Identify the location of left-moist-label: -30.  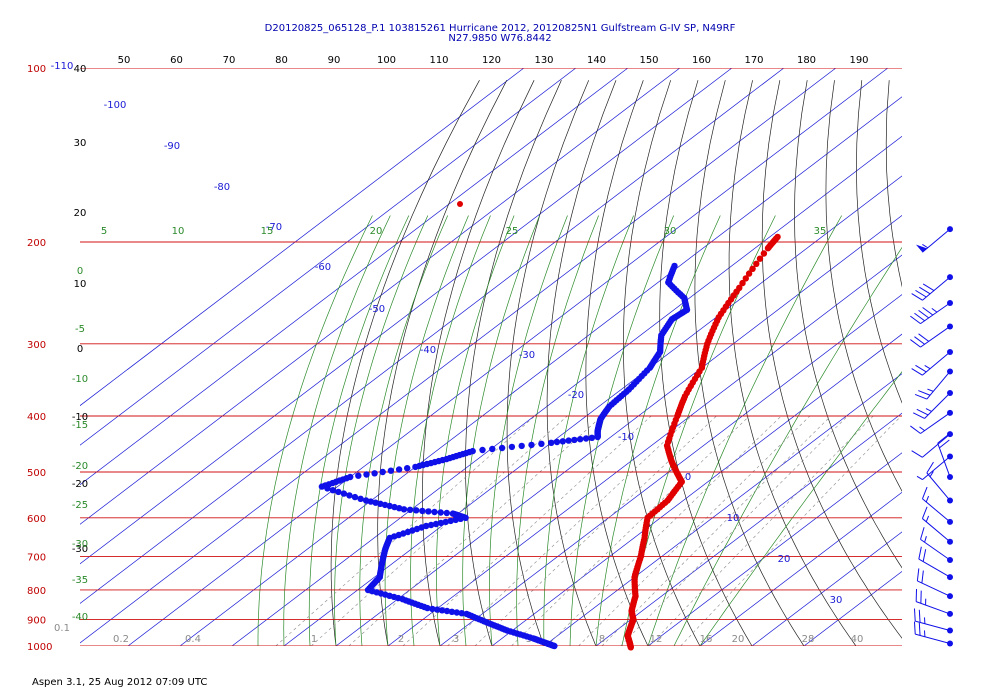
(80, 544).